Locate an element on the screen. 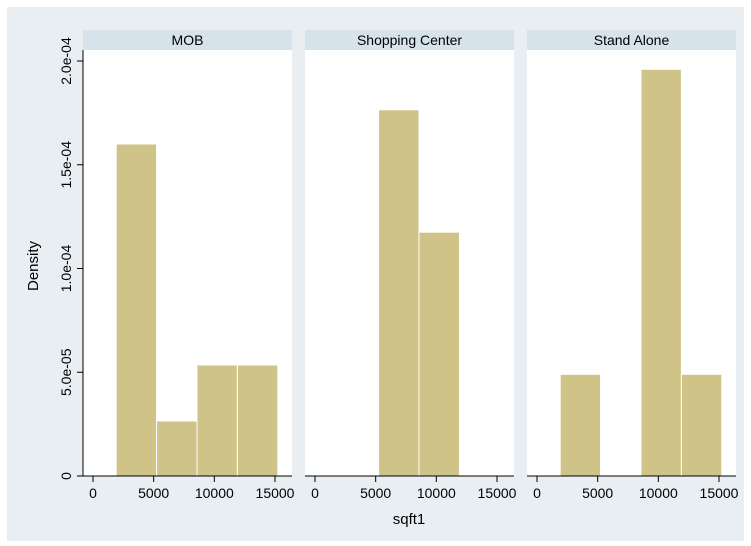 This screenshot has width=751, height=546. facet-strip-label: MOB is located at coordinates (188, 40).